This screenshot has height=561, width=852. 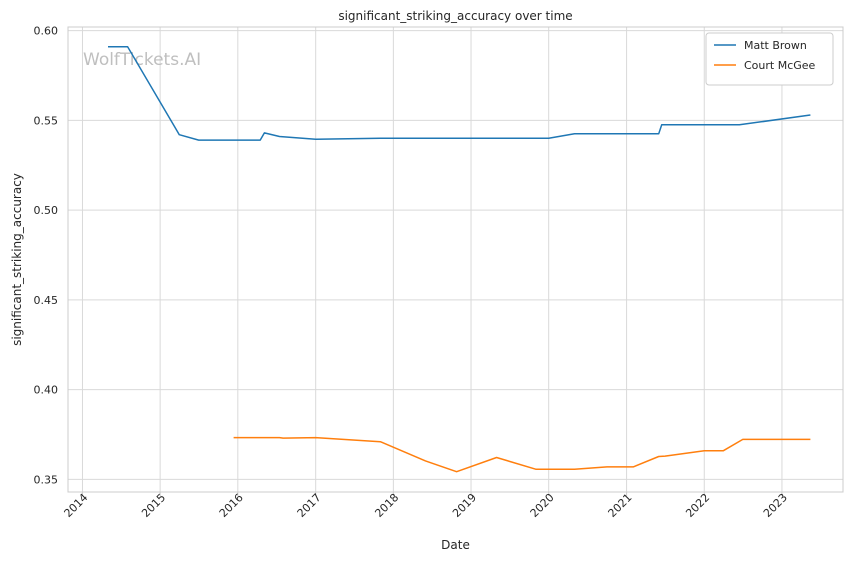 What do you see at coordinates (780, 65) in the screenshot?
I see `legend-label-1: Court McGee` at bounding box center [780, 65].